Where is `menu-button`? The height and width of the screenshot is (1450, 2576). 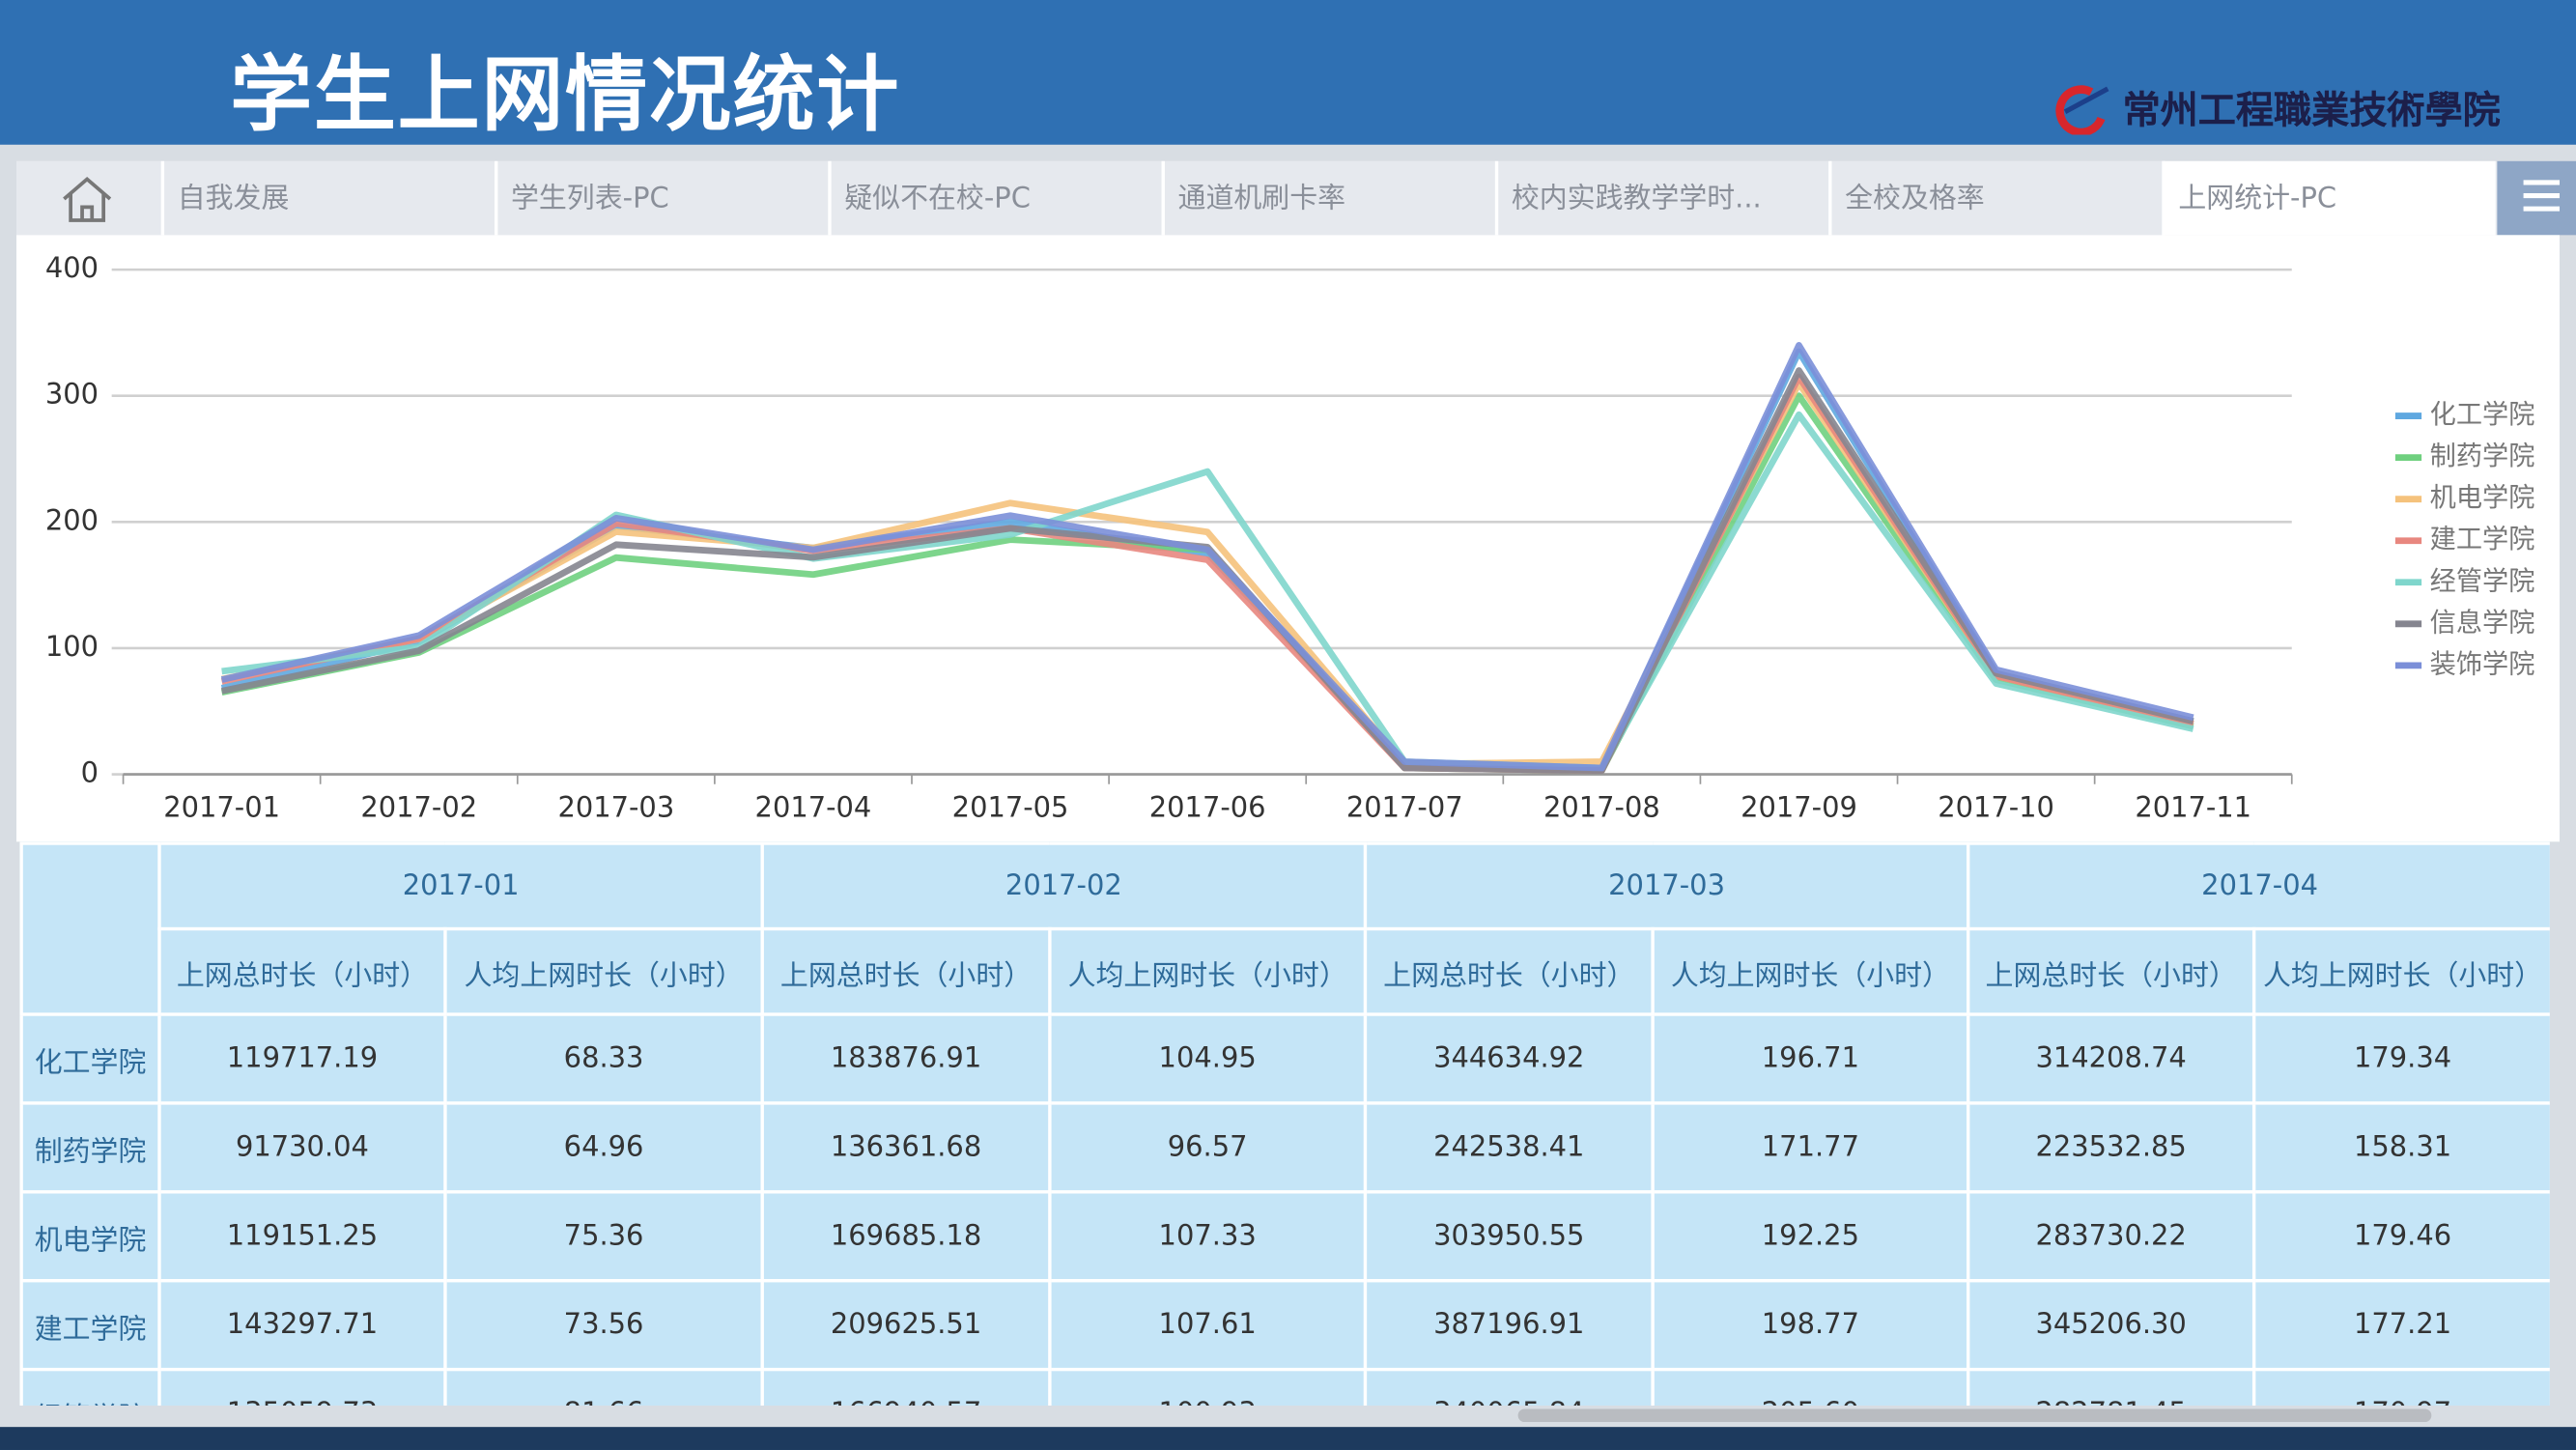 menu-button is located at coordinates (2536, 198).